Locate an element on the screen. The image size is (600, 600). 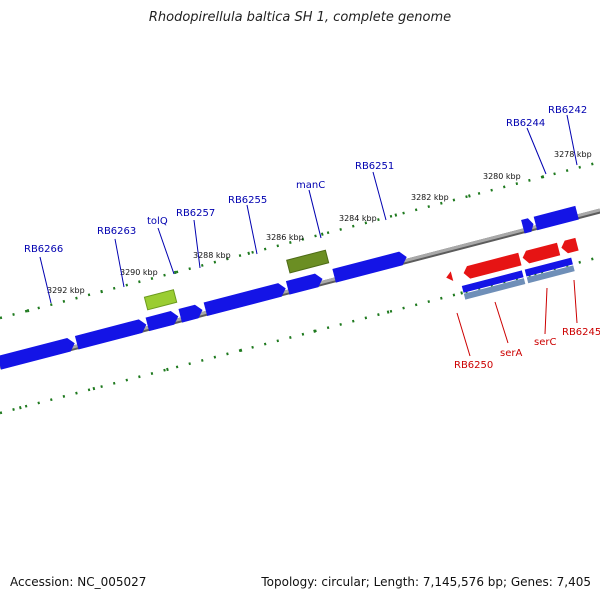
scale-label: 3280 kbp is located at coordinates (502, 176).